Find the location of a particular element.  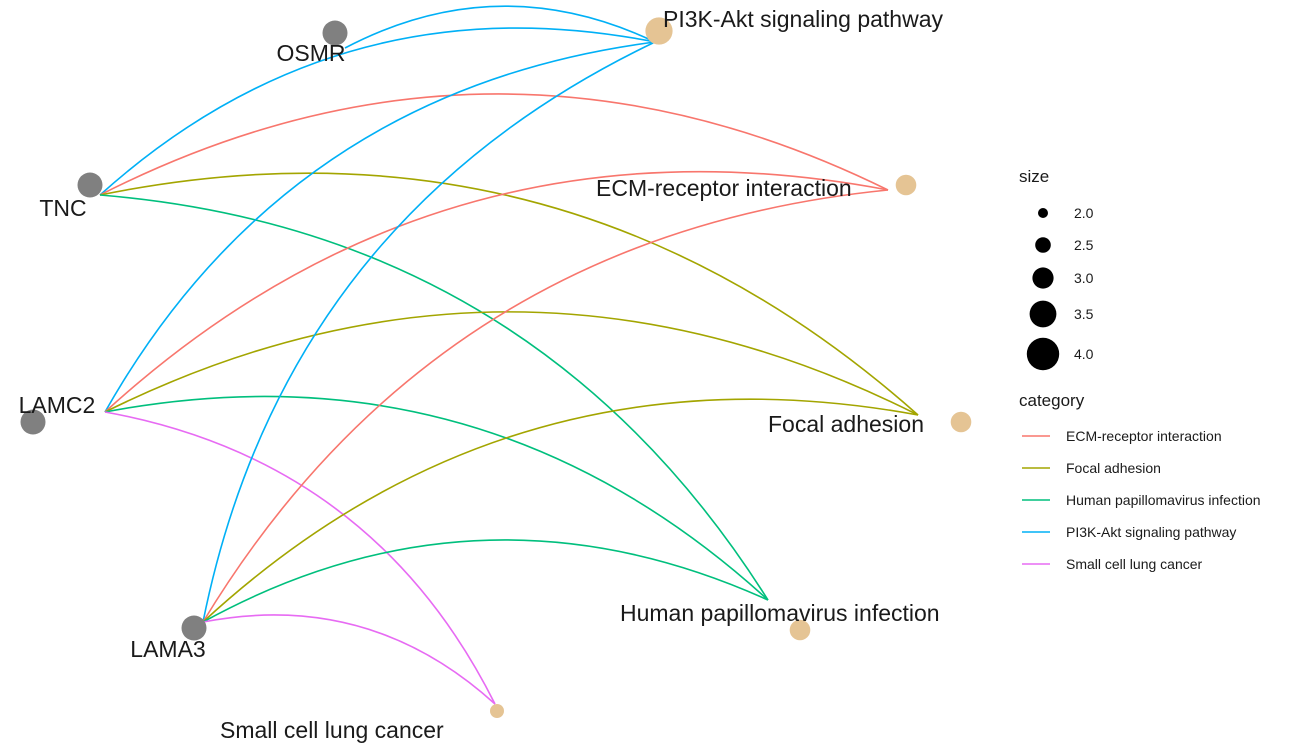

size-legend-label: 2.5 is located at coordinates (1084, 245).